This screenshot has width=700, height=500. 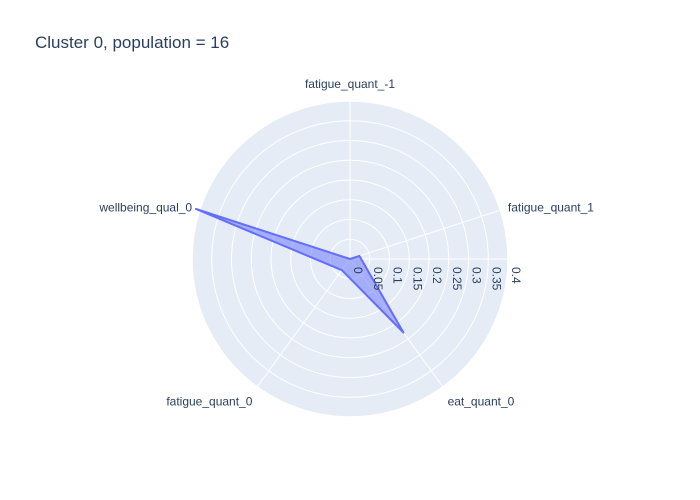 What do you see at coordinates (378, 279) in the screenshot?
I see `radial-tick-label: 0.05` at bounding box center [378, 279].